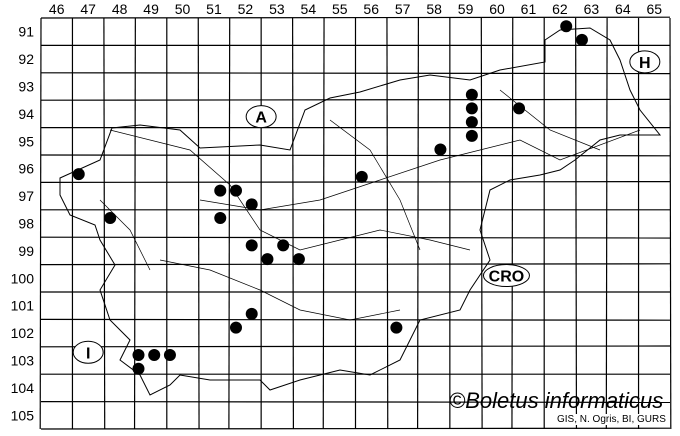  What do you see at coordinates (556, 400) in the screenshot?
I see `copyright-credit: ©Boletus informaticus` at bounding box center [556, 400].